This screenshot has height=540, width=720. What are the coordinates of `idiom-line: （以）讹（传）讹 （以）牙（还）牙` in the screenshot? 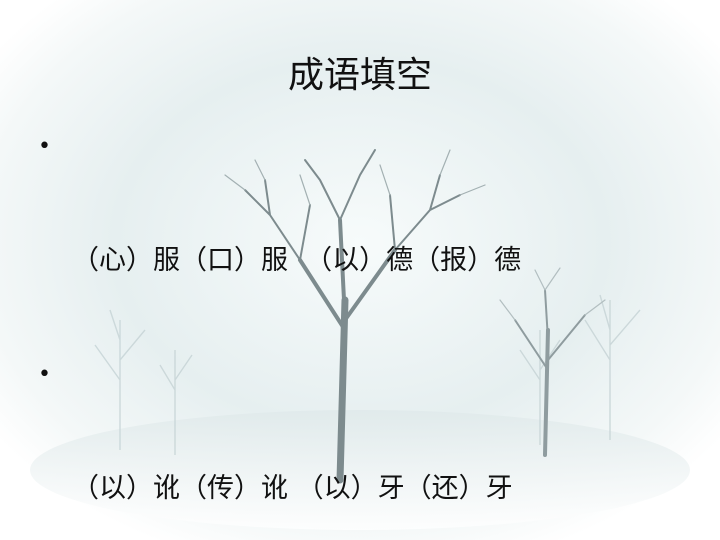 It's located at (292, 488).